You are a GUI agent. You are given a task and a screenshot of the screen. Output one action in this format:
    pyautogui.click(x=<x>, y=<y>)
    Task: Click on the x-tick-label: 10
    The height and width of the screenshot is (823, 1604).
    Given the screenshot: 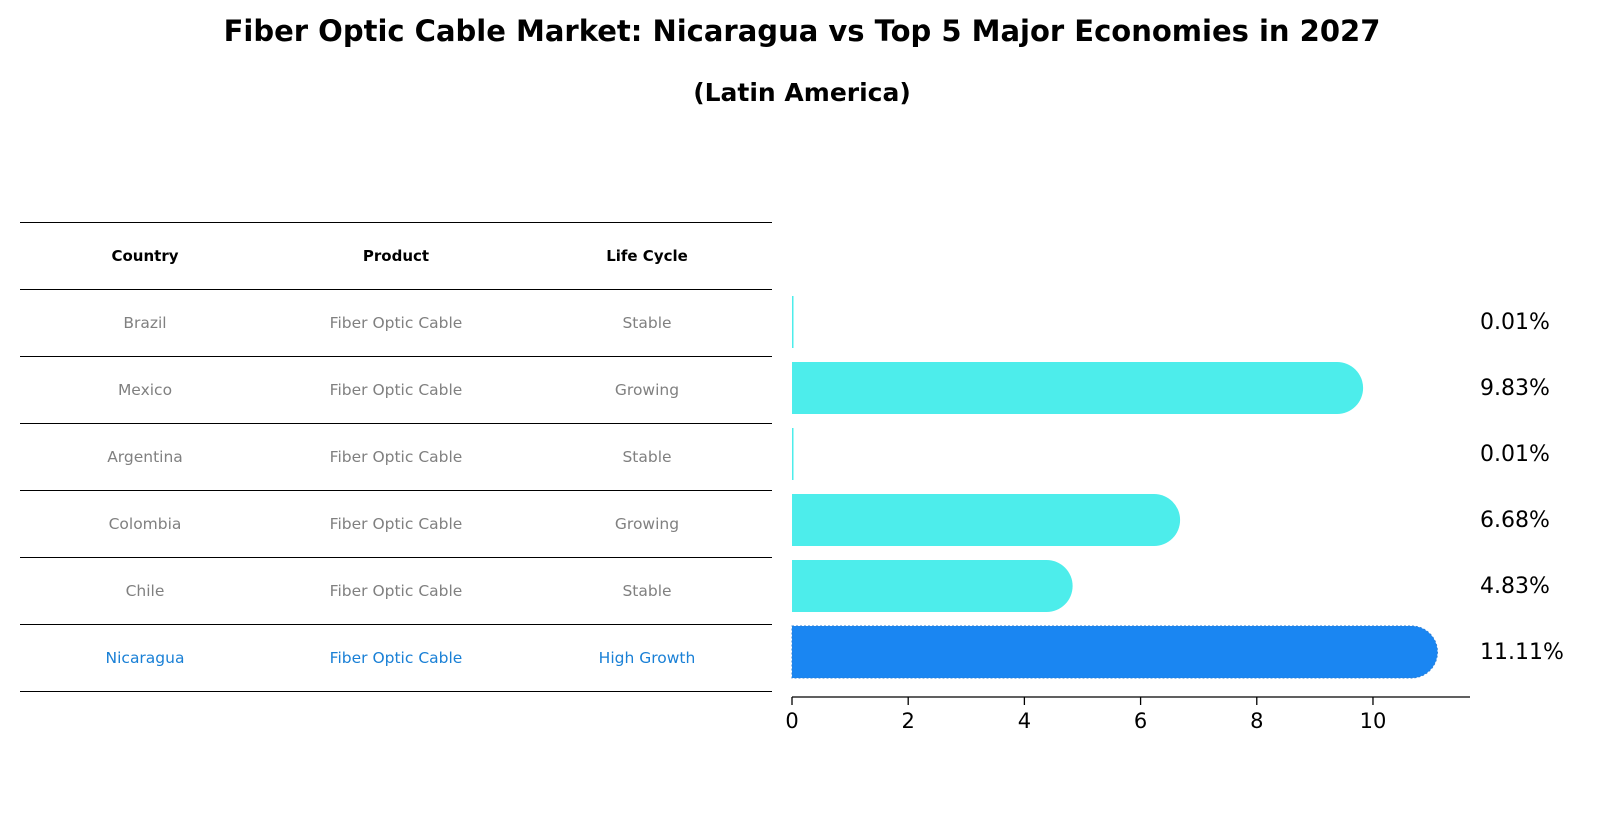 What is the action you would take?
    pyautogui.click(x=1373, y=721)
    